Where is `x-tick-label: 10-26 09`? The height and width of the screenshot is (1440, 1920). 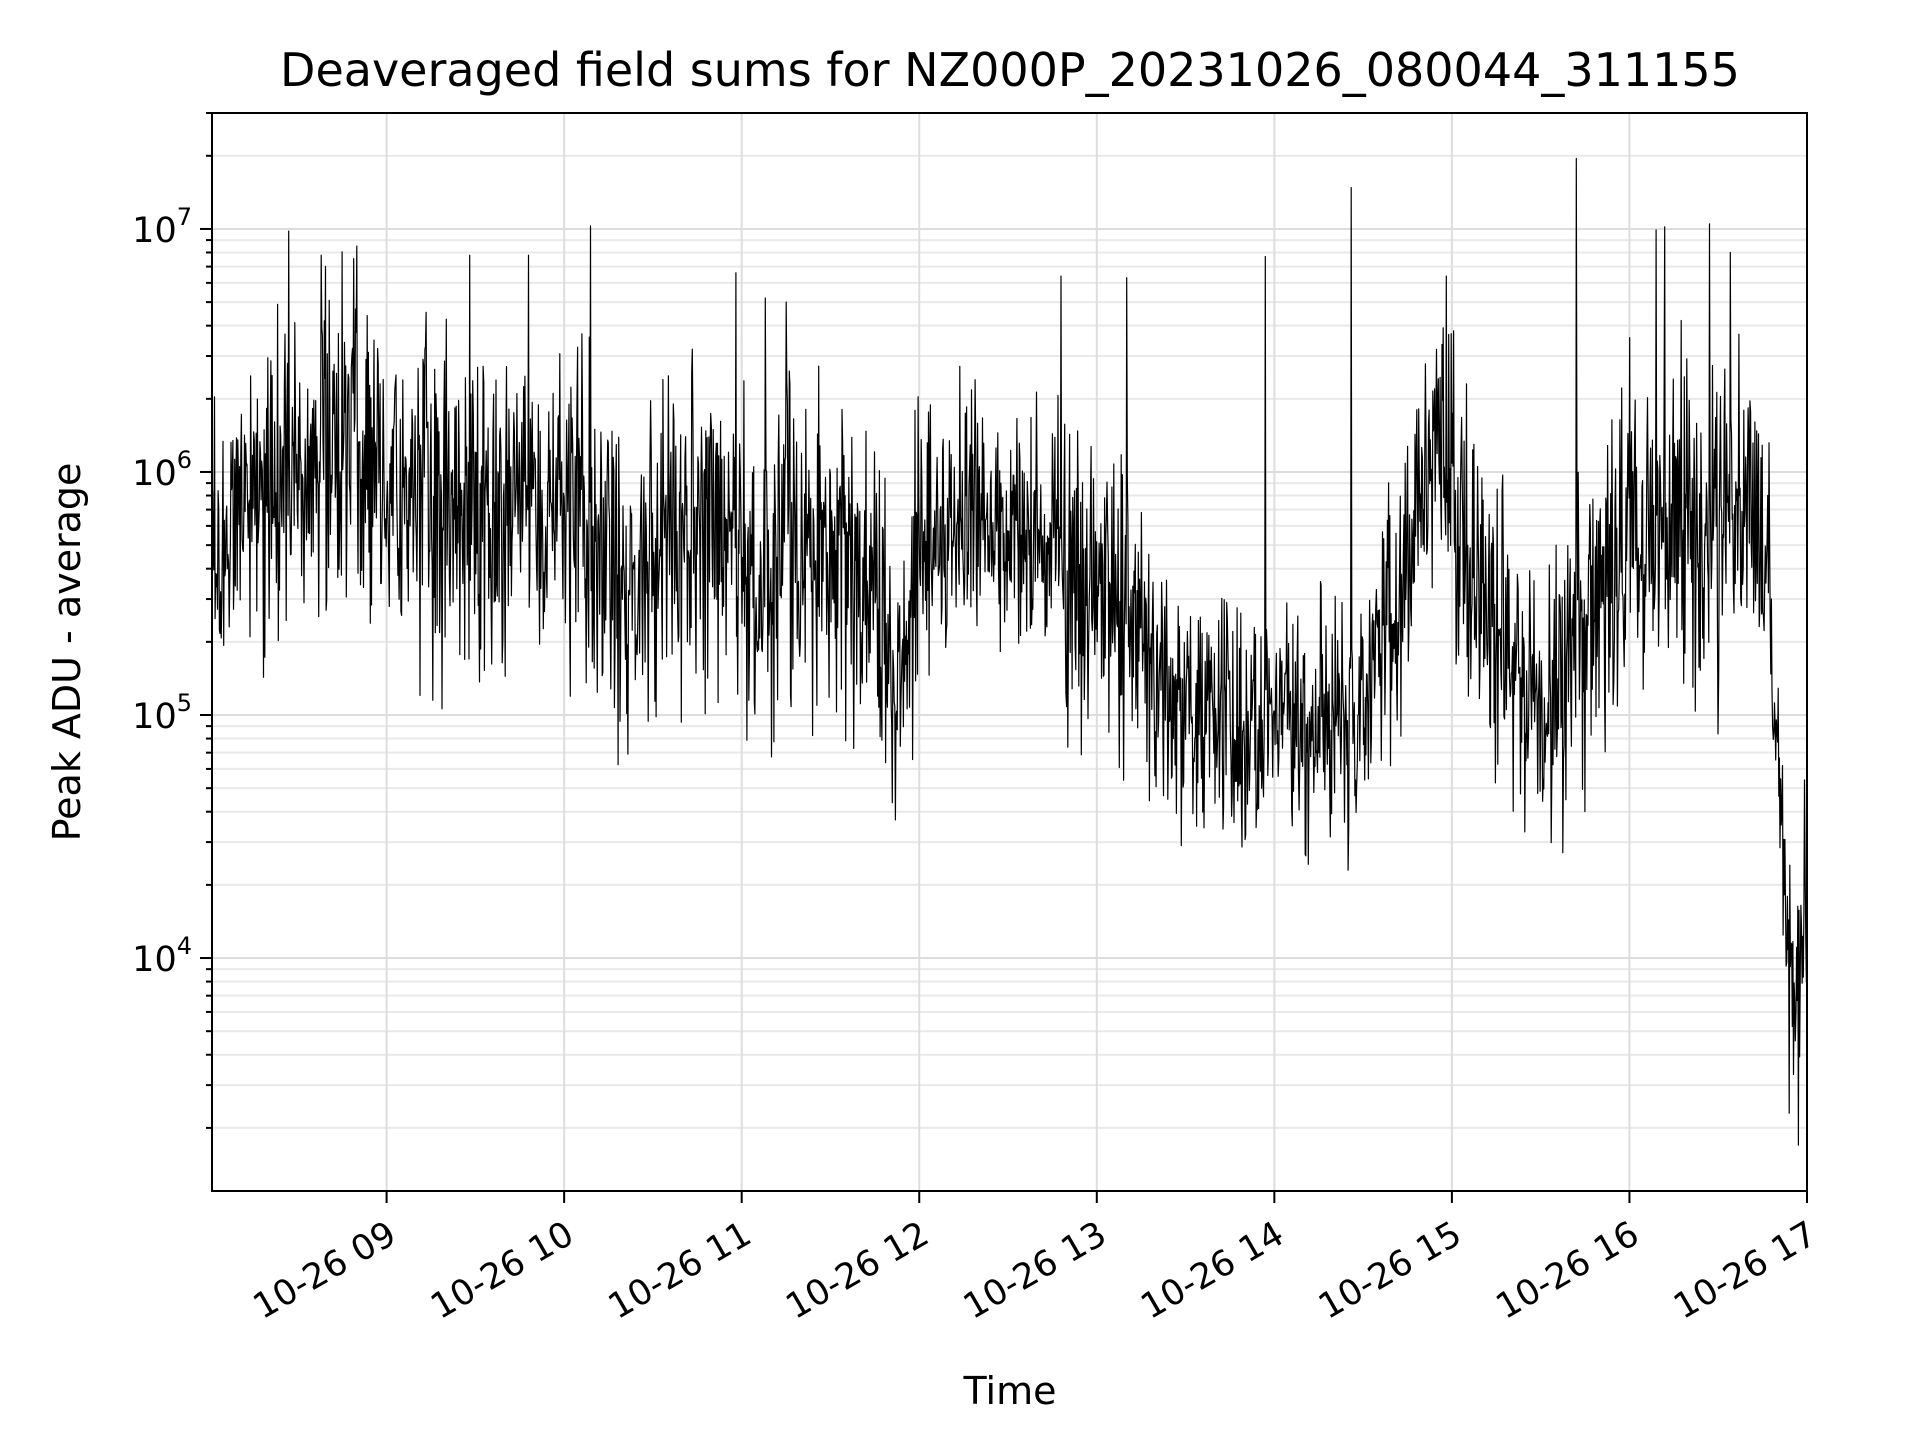
x-tick-label: 10-26 09 is located at coordinates (325, 1270).